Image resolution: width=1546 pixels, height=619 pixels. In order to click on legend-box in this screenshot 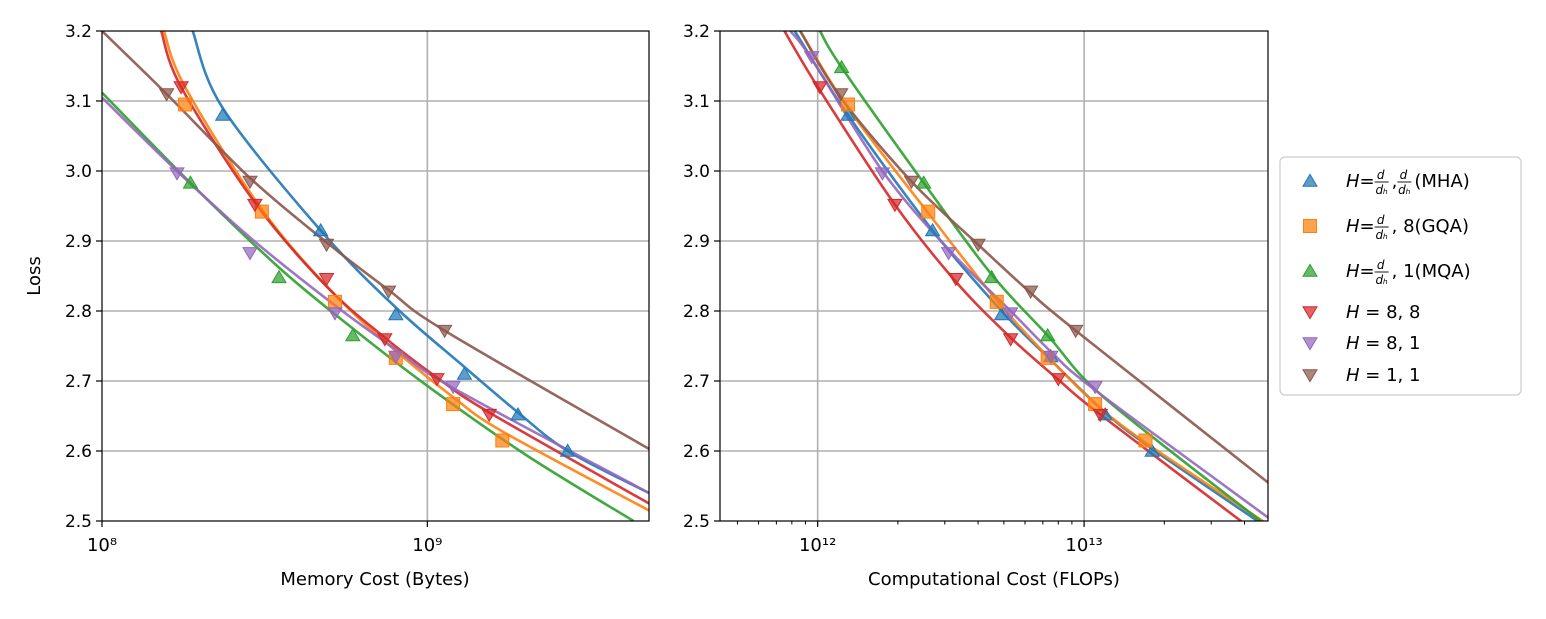, I will do `click(1400, 276)`.